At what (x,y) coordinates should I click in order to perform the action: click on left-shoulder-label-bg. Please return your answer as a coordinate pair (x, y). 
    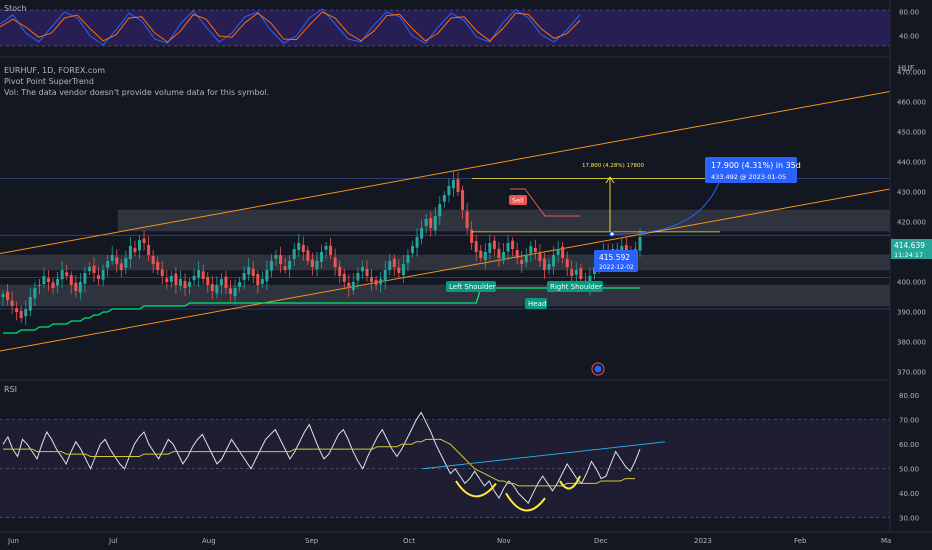
    Looking at the image, I should click on (471, 286).